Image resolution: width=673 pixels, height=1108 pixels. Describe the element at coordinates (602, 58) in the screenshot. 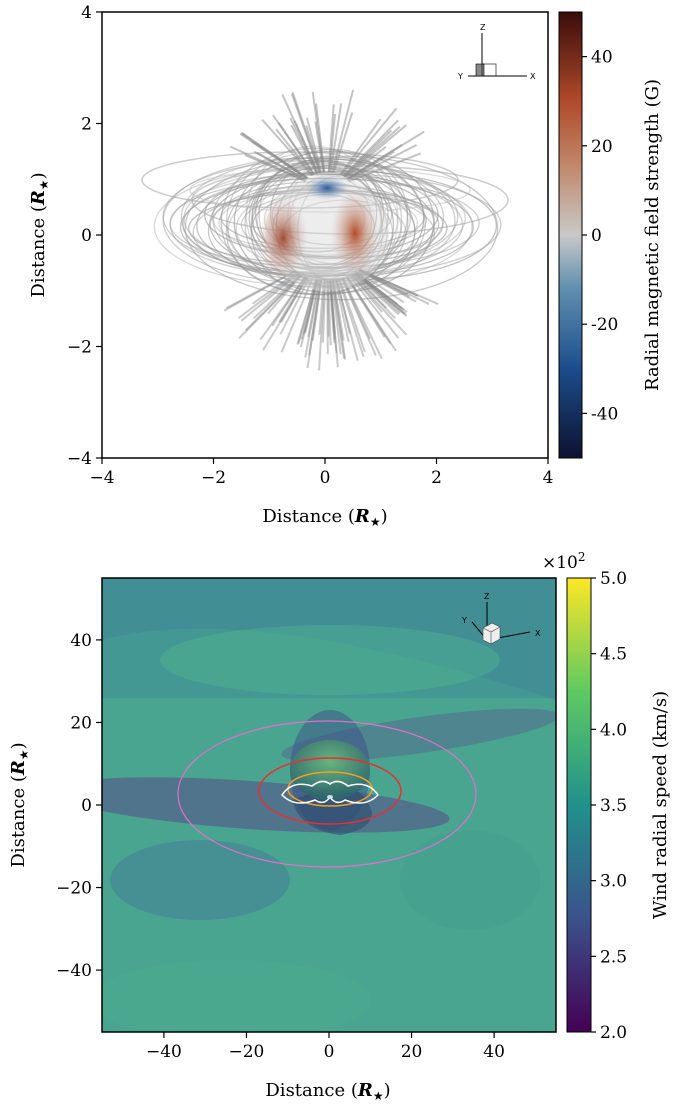

I see `colorbar-tick-label: 40` at that location.